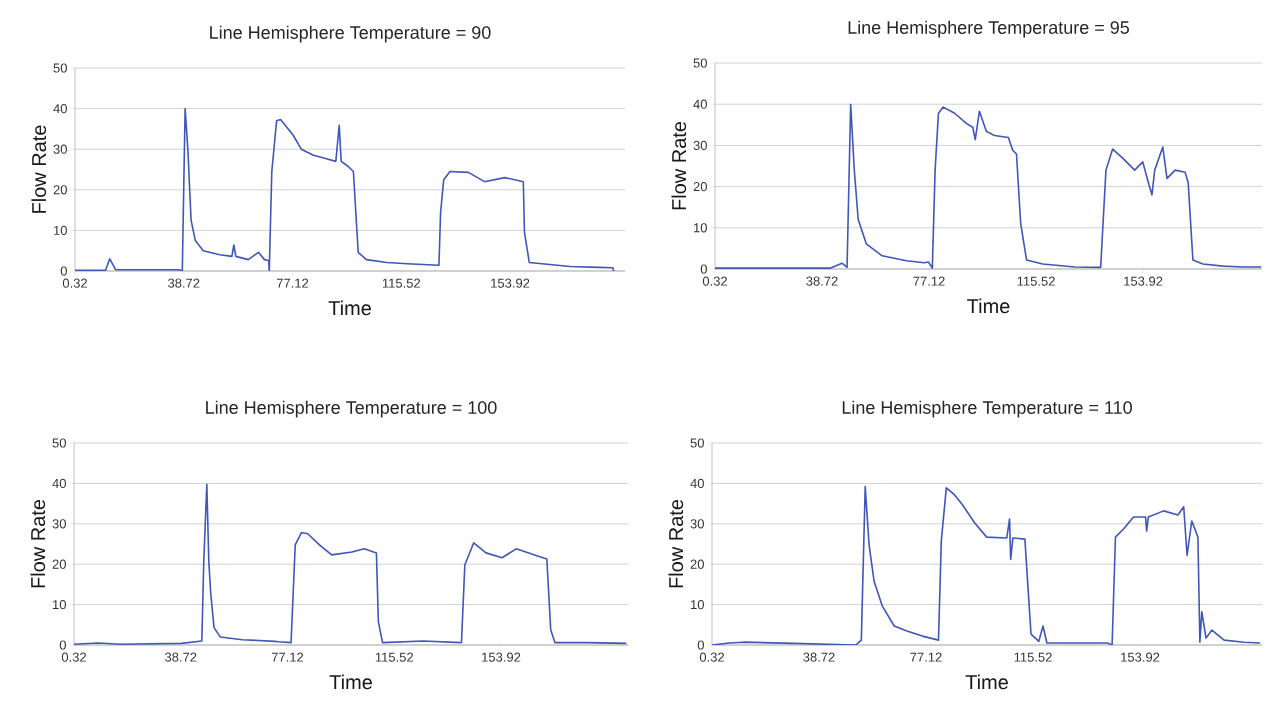  I want to click on chart-title: Line Hemisphere Temperature = 90, so click(350, 34).